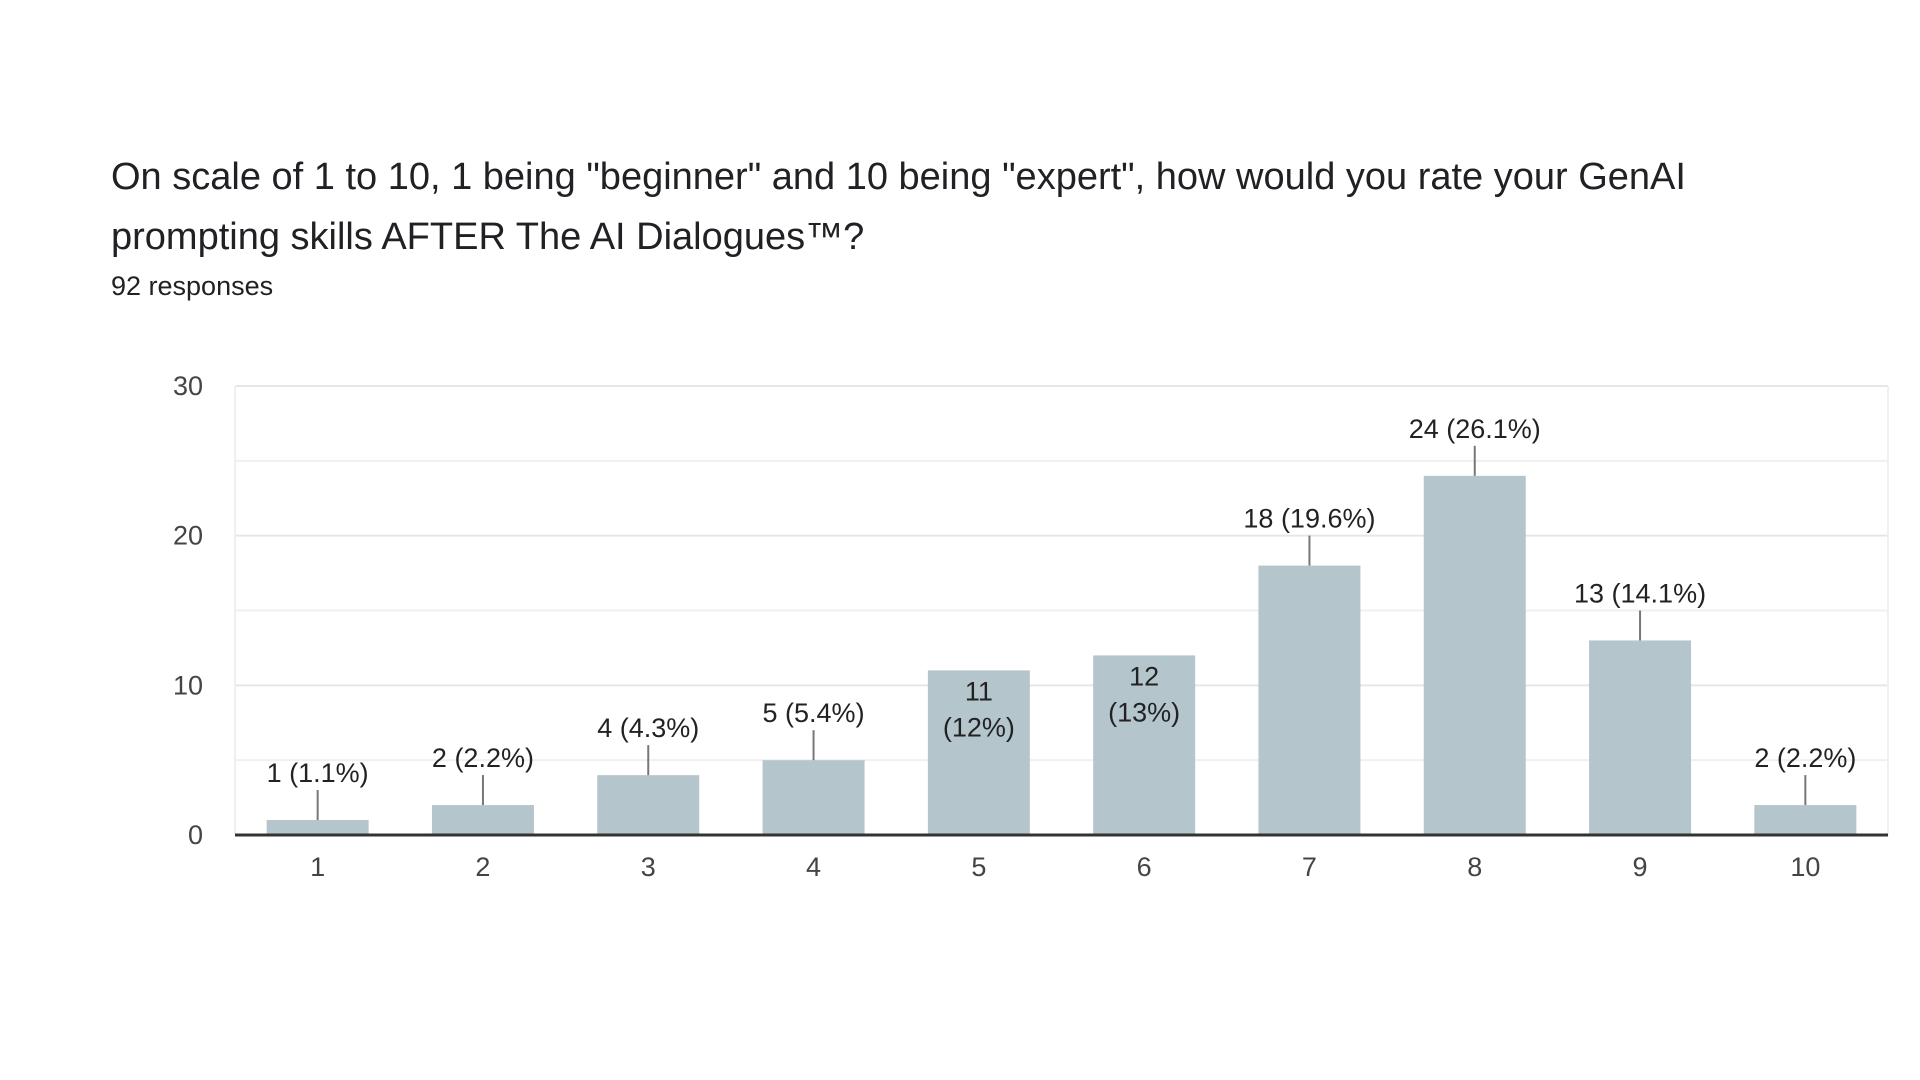 This screenshot has width=1920, height=1080. I want to click on x-tick-label: 10, so click(1805, 867).